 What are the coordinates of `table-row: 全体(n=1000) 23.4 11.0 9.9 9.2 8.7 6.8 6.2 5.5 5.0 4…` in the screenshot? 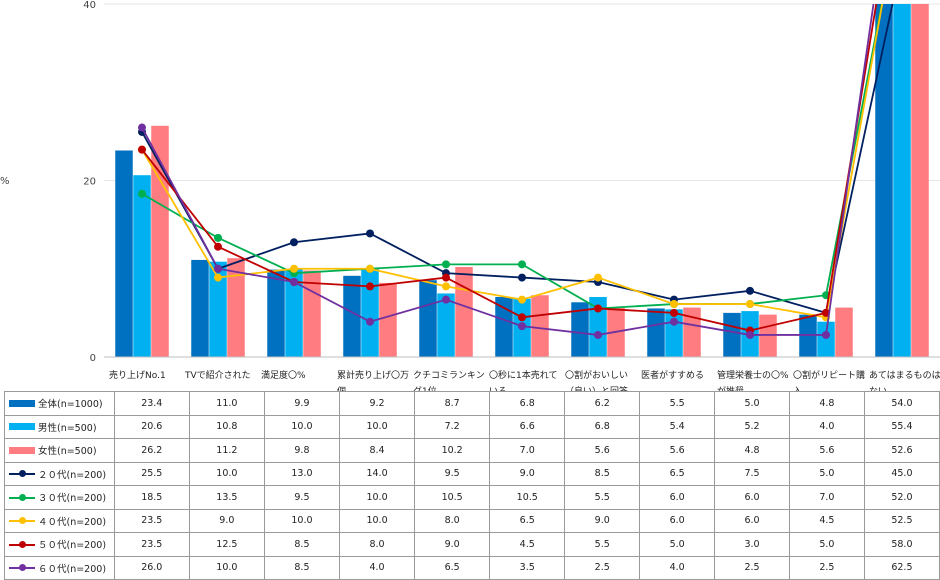 It's located at (472, 403).